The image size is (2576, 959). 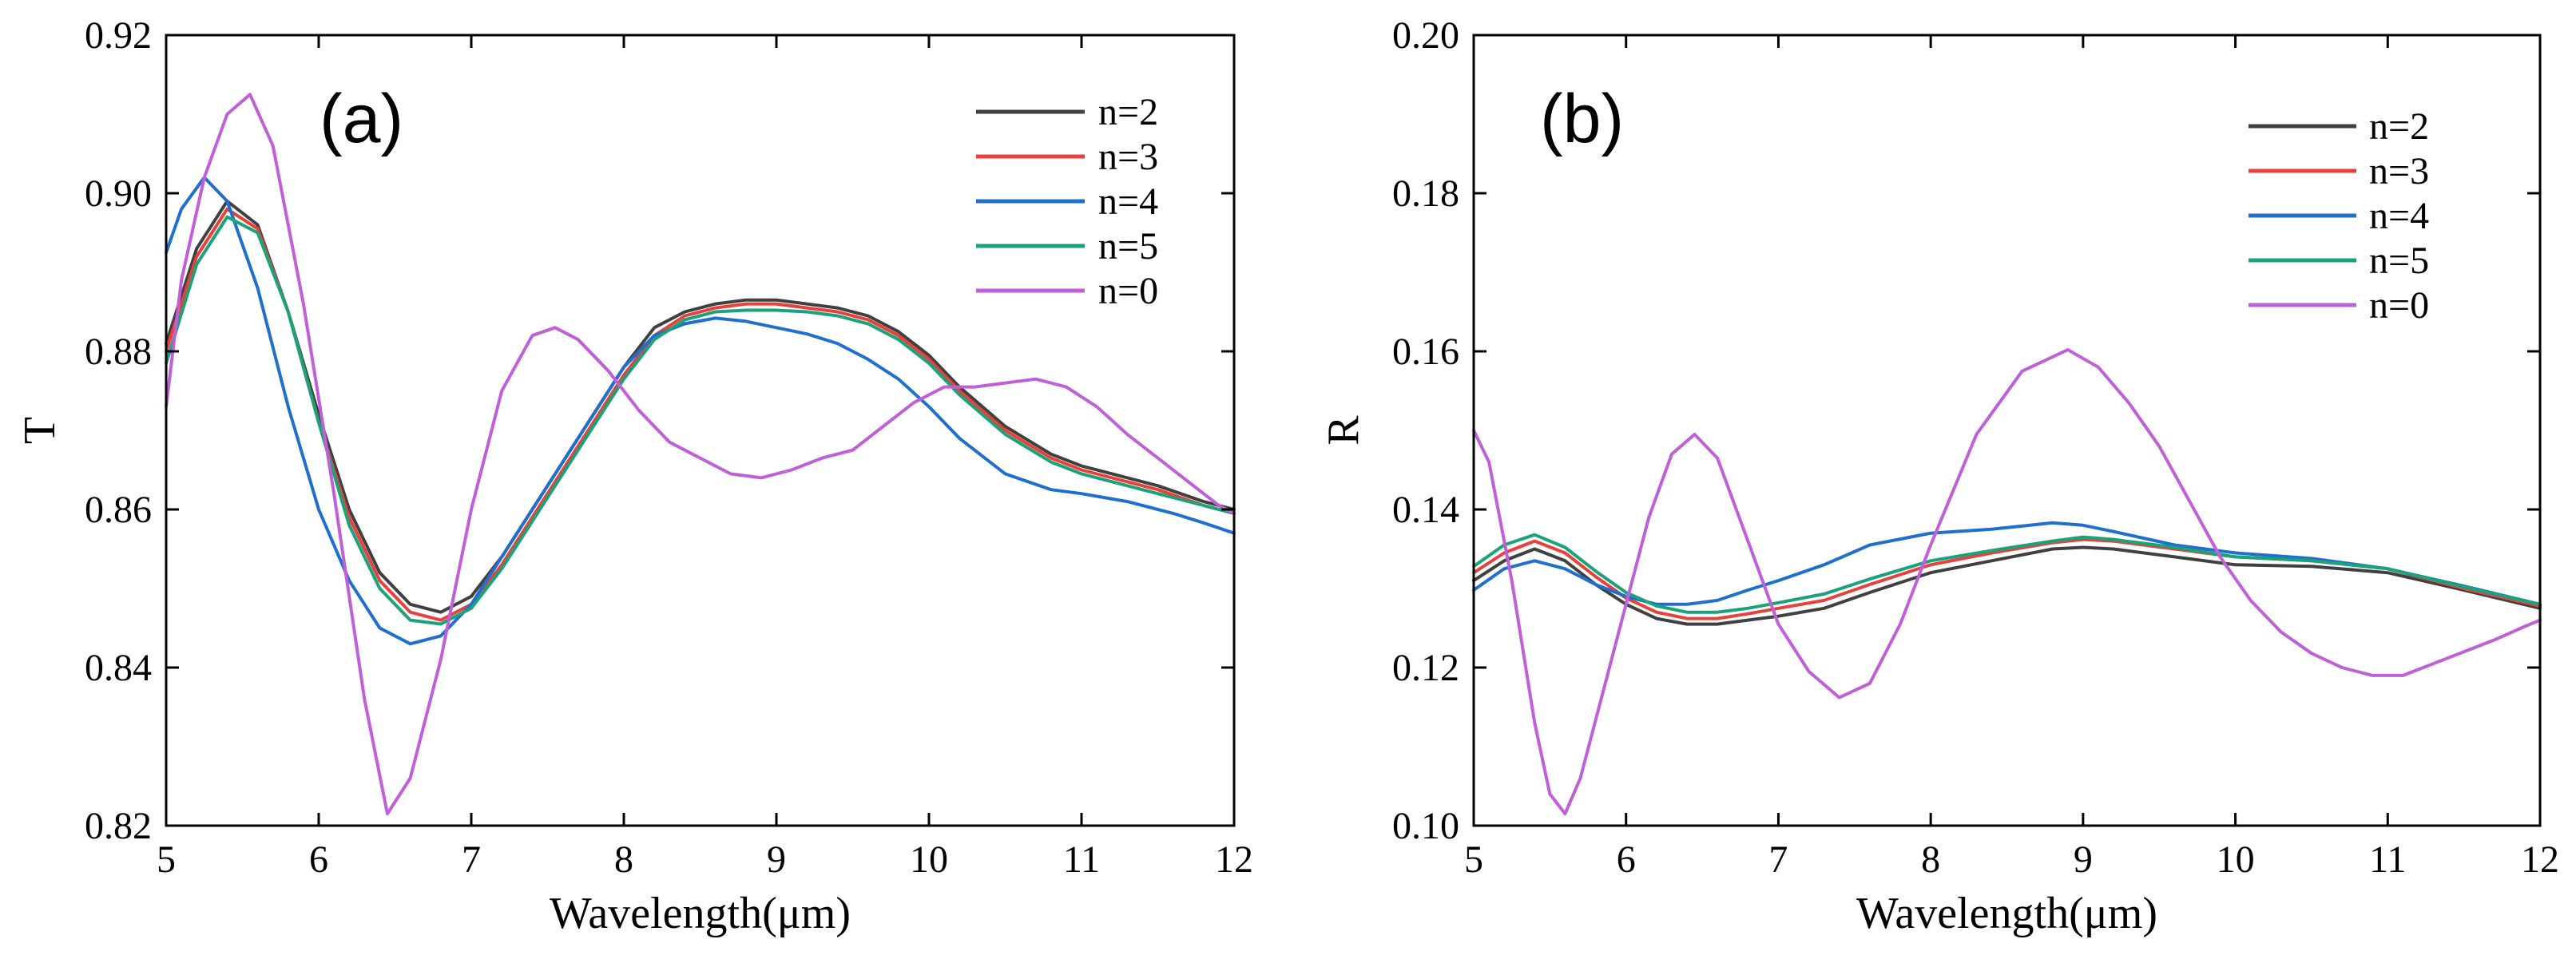 What do you see at coordinates (118, 35) in the screenshot?
I see `y-tick-label: 0.92` at bounding box center [118, 35].